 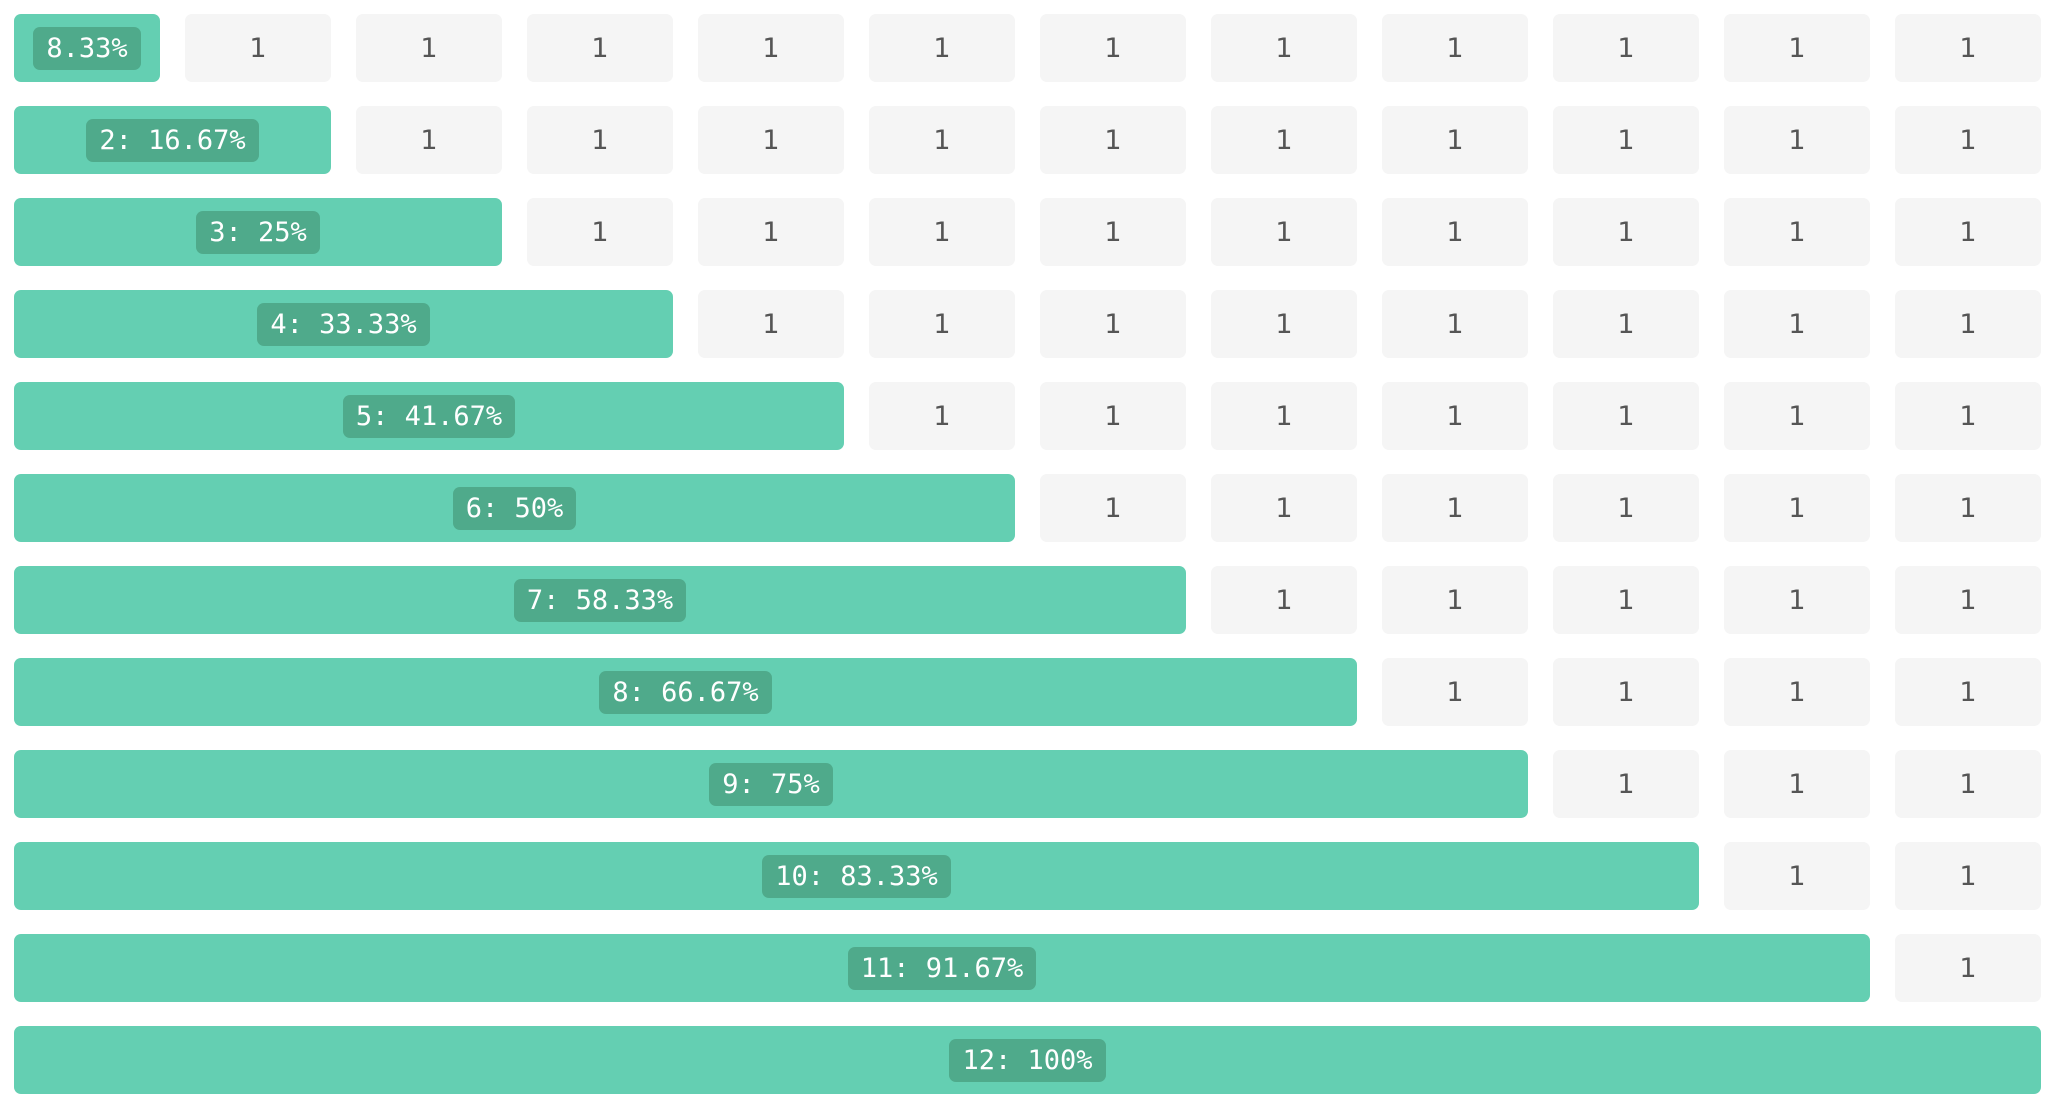 I want to click on grid-row-10: 10: 83.33% 1 1, so click(x=1027, y=876).